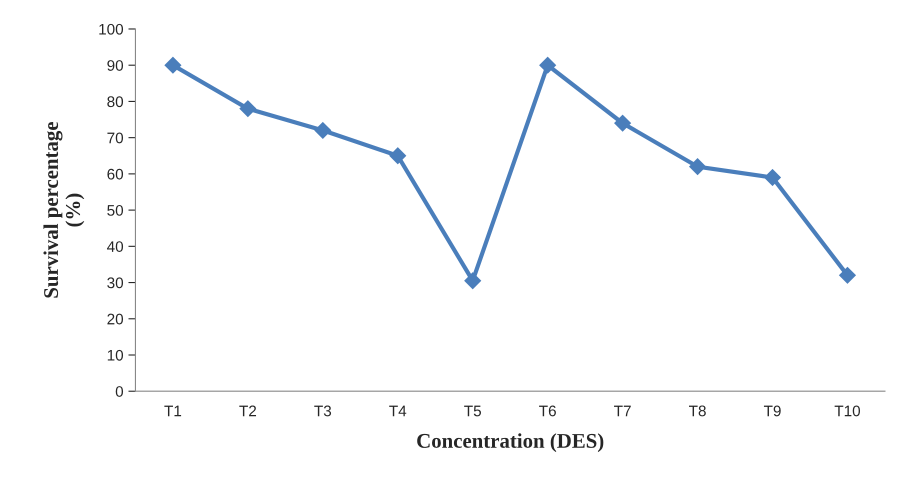 This screenshot has height=483, width=903. I want to click on y-tick-label: 70, so click(115, 138).